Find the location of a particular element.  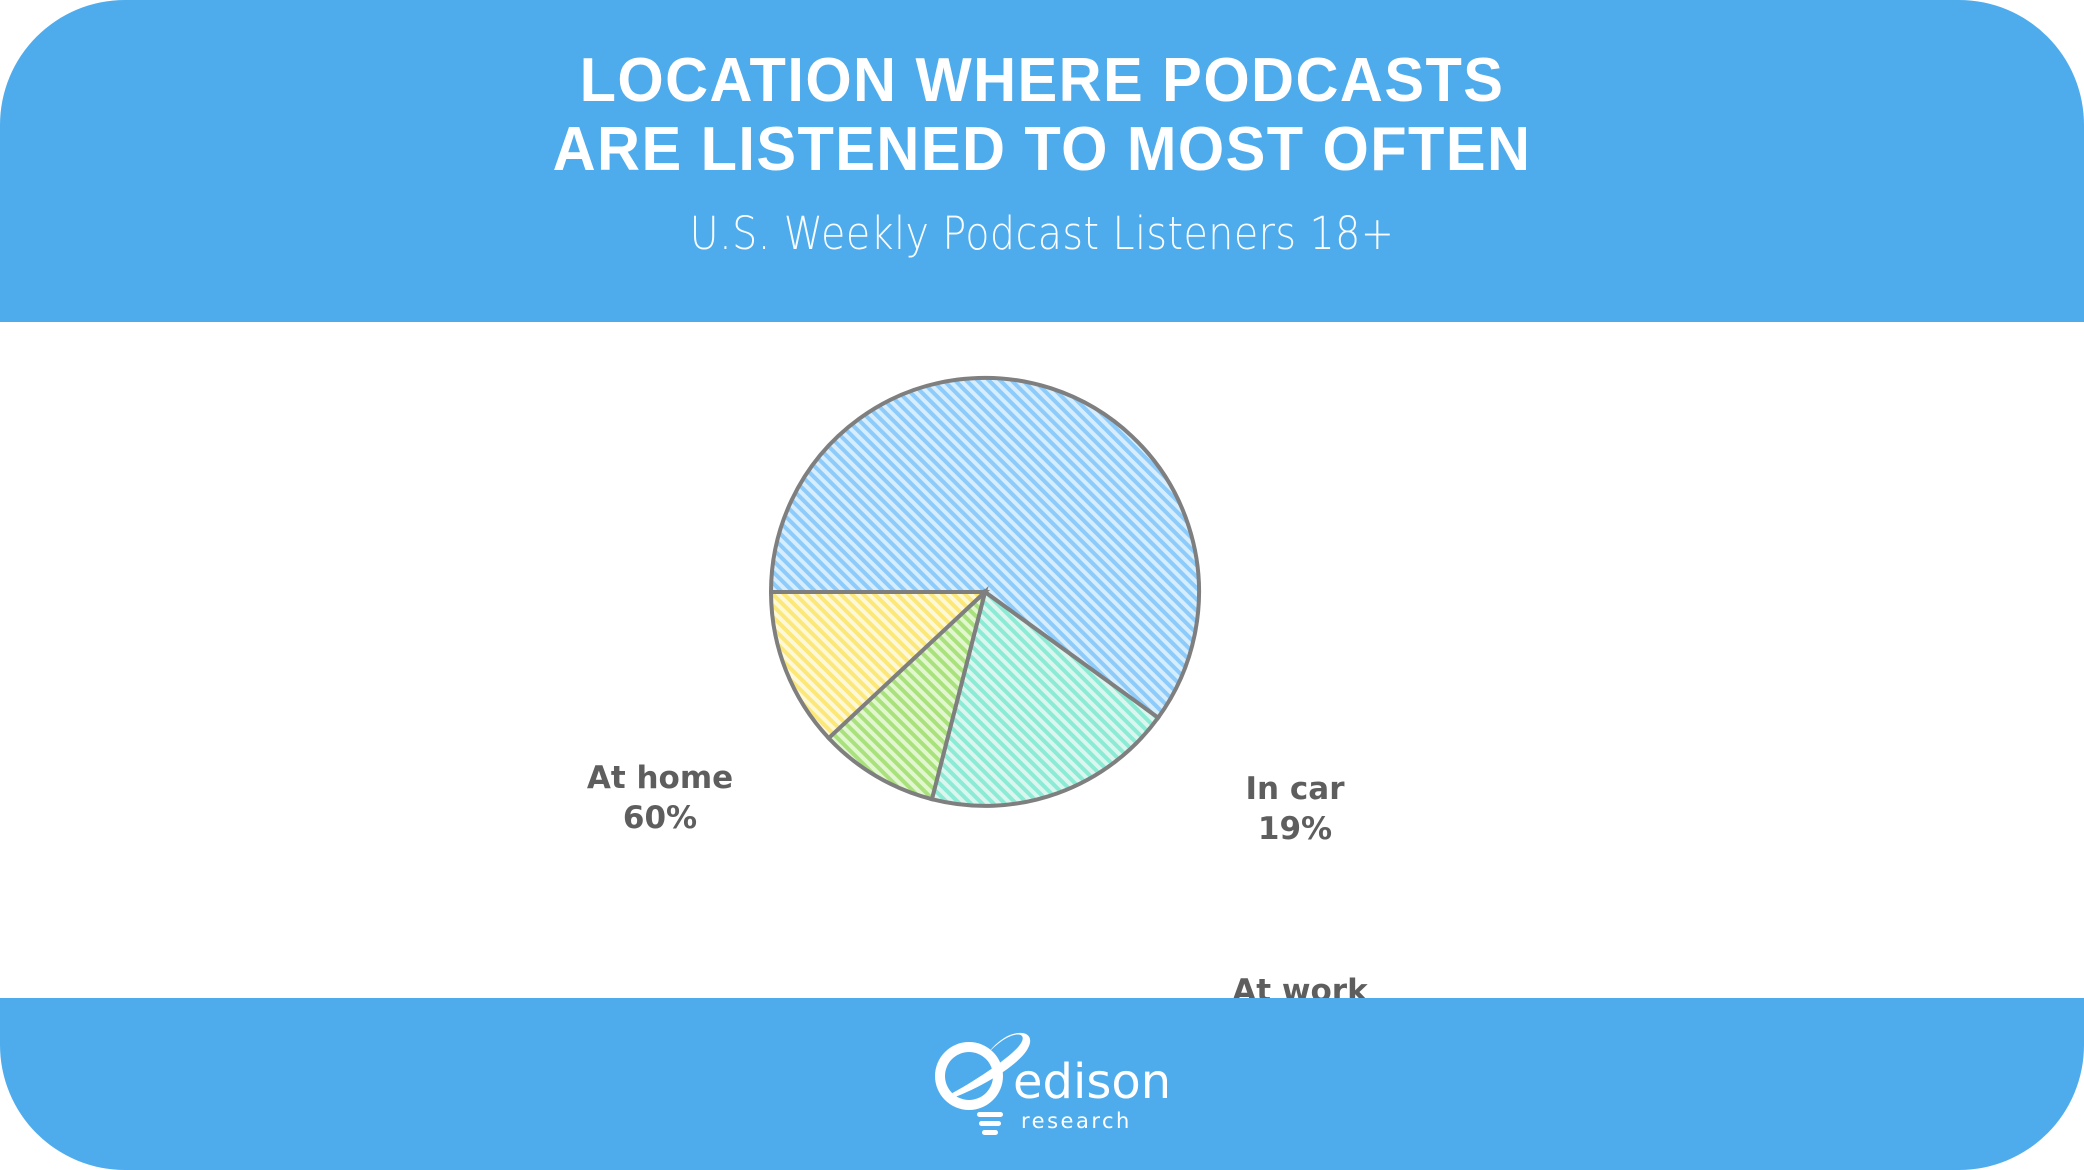

pie-slice-at-work is located at coordinates (907, 693).